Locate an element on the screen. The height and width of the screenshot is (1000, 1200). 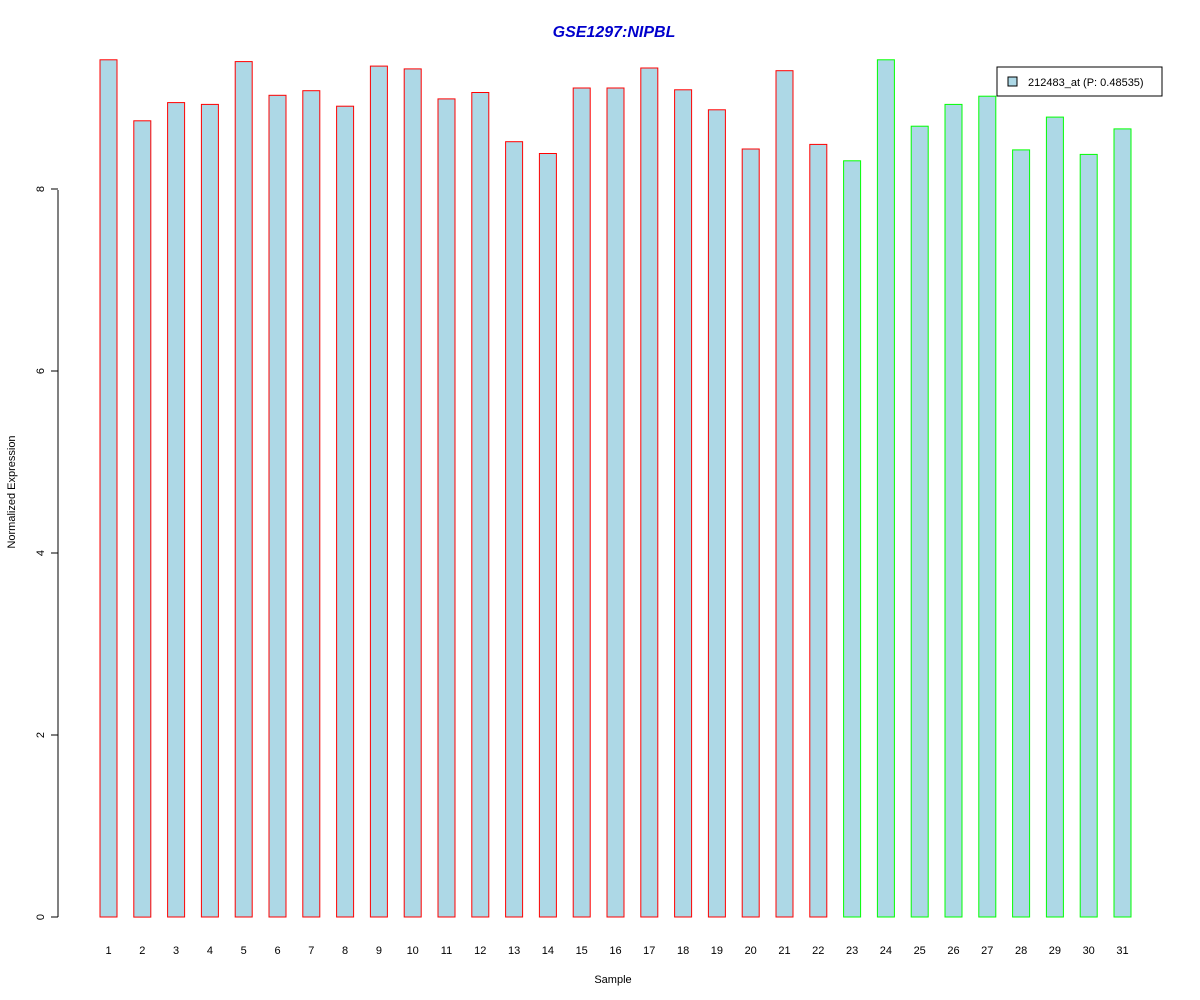
y-tick-label: 6 is located at coordinates (41, 371).